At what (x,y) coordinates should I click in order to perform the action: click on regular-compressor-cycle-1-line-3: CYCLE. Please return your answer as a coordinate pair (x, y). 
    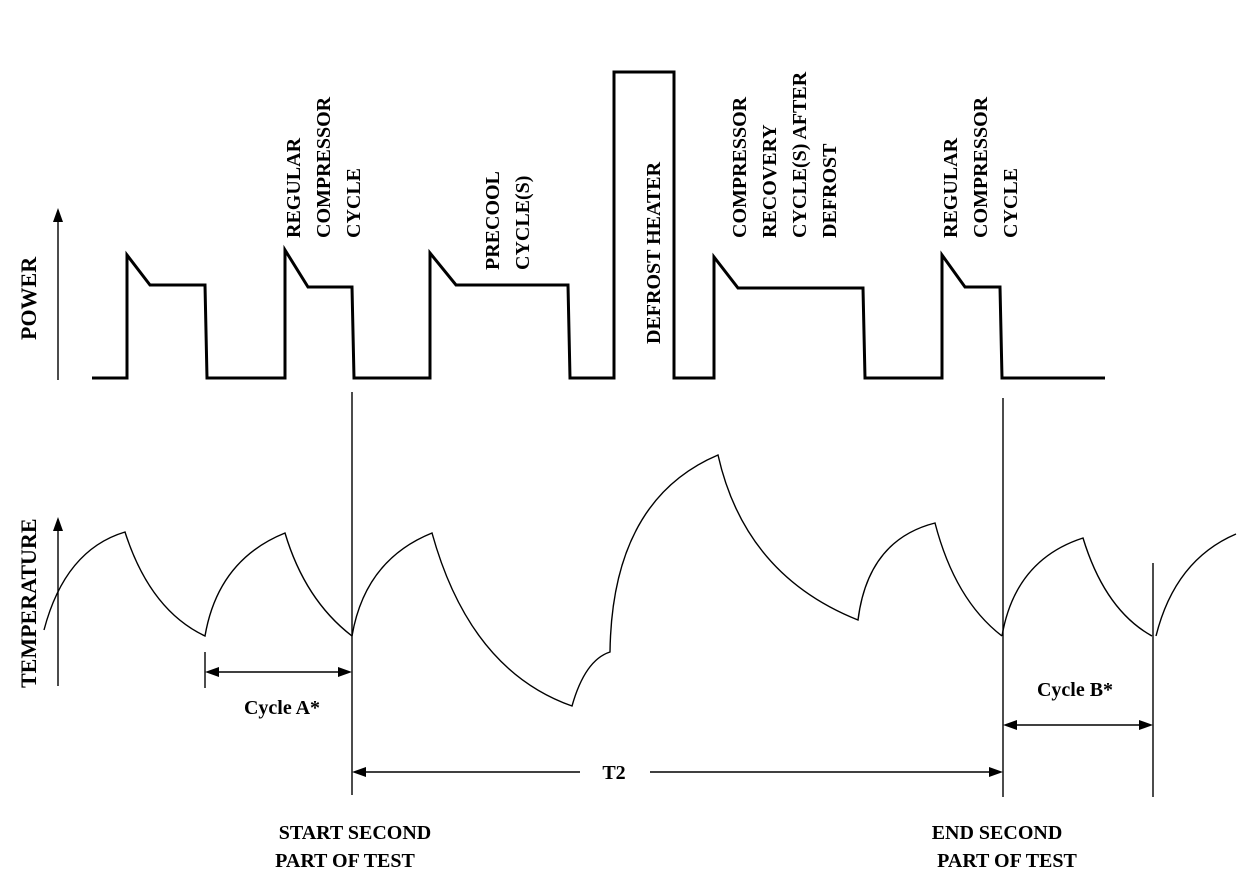
    Looking at the image, I should click on (354, 203).